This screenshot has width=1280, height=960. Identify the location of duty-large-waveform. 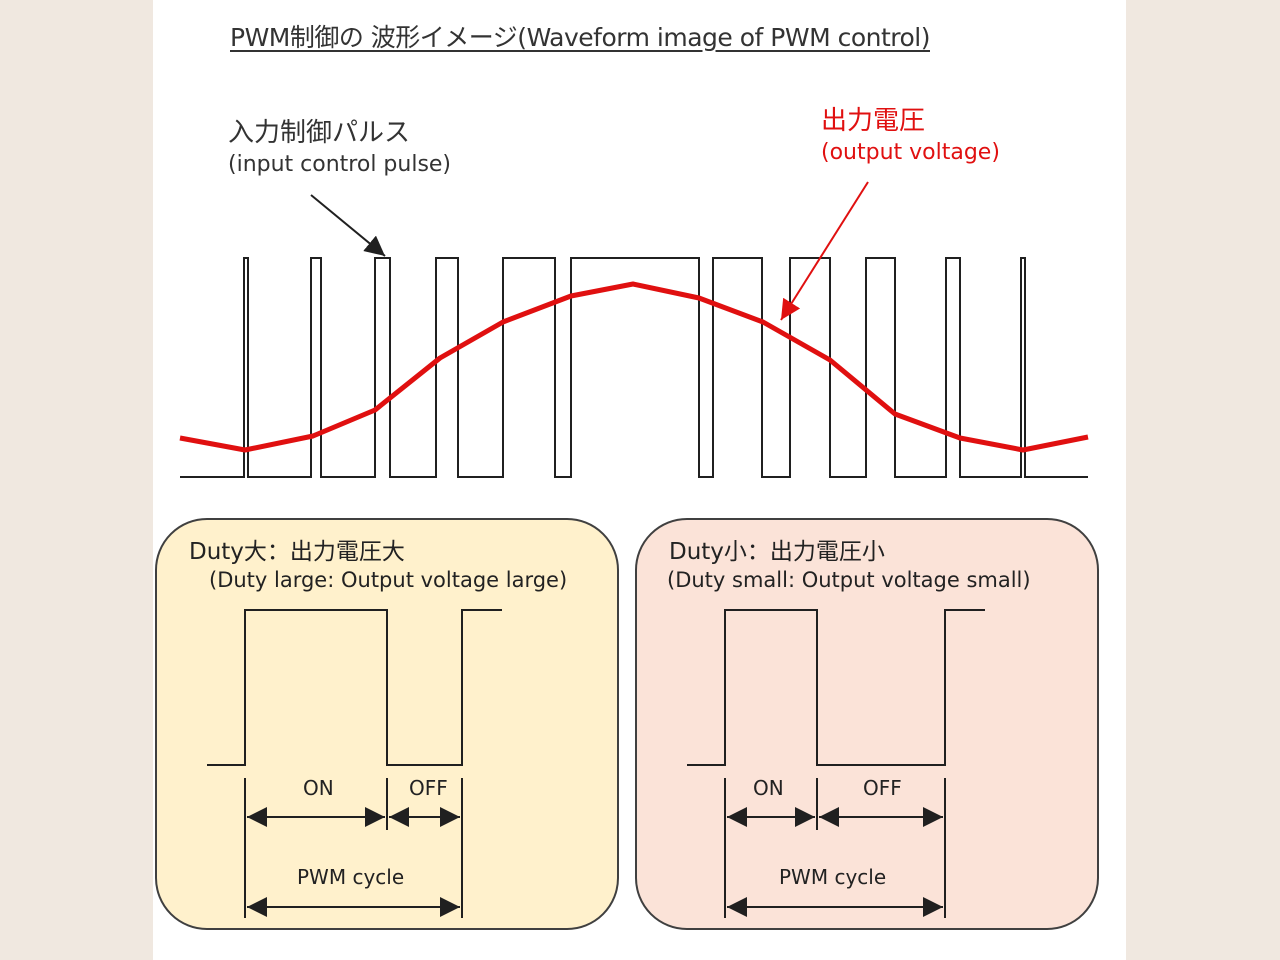
(354, 763).